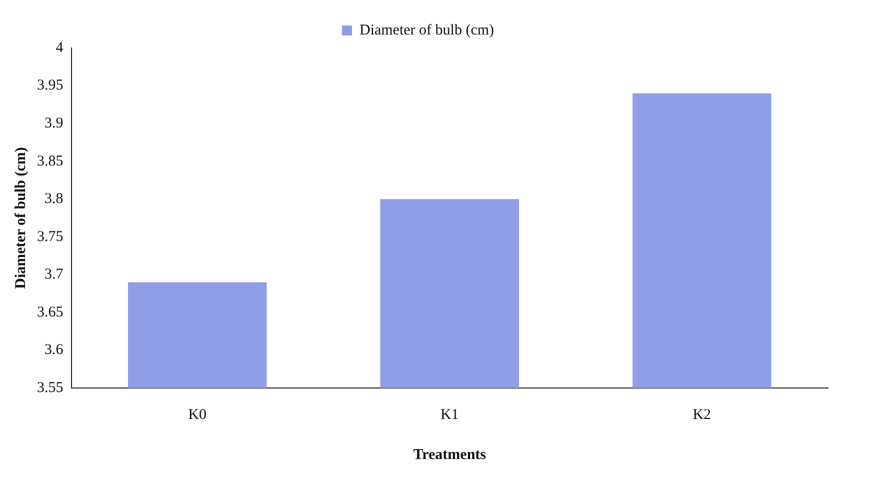 The image size is (869, 481). Describe the element at coordinates (50, 388) in the screenshot. I see `y-tick-label: 3.55` at that location.